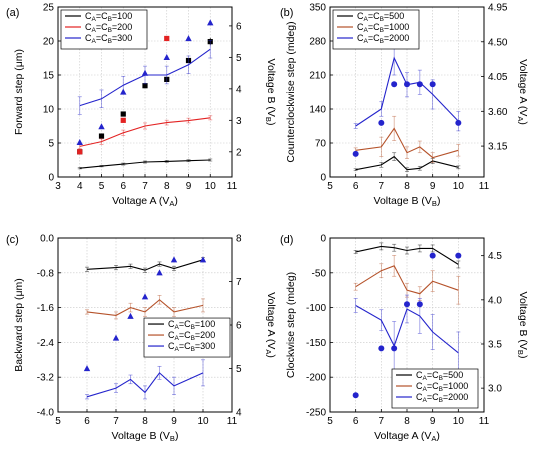  What do you see at coordinates (239, 239) in the screenshot?
I see `y2-tick-label: 8` at bounding box center [239, 239].